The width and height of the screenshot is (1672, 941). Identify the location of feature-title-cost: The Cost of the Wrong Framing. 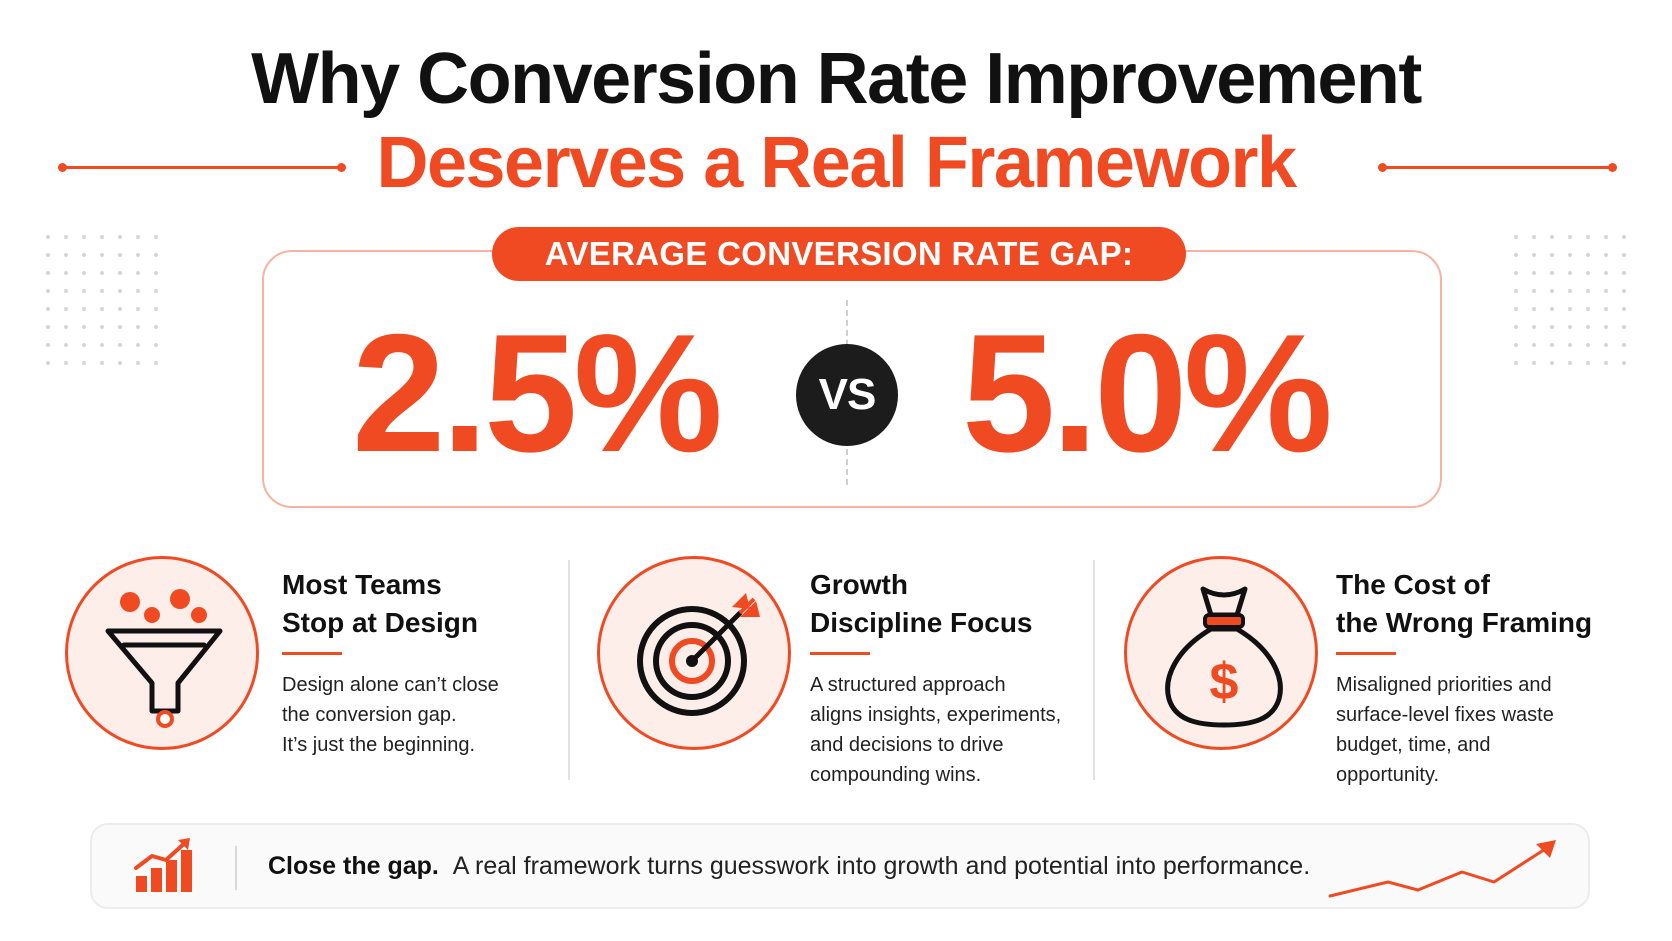
(1481, 604).